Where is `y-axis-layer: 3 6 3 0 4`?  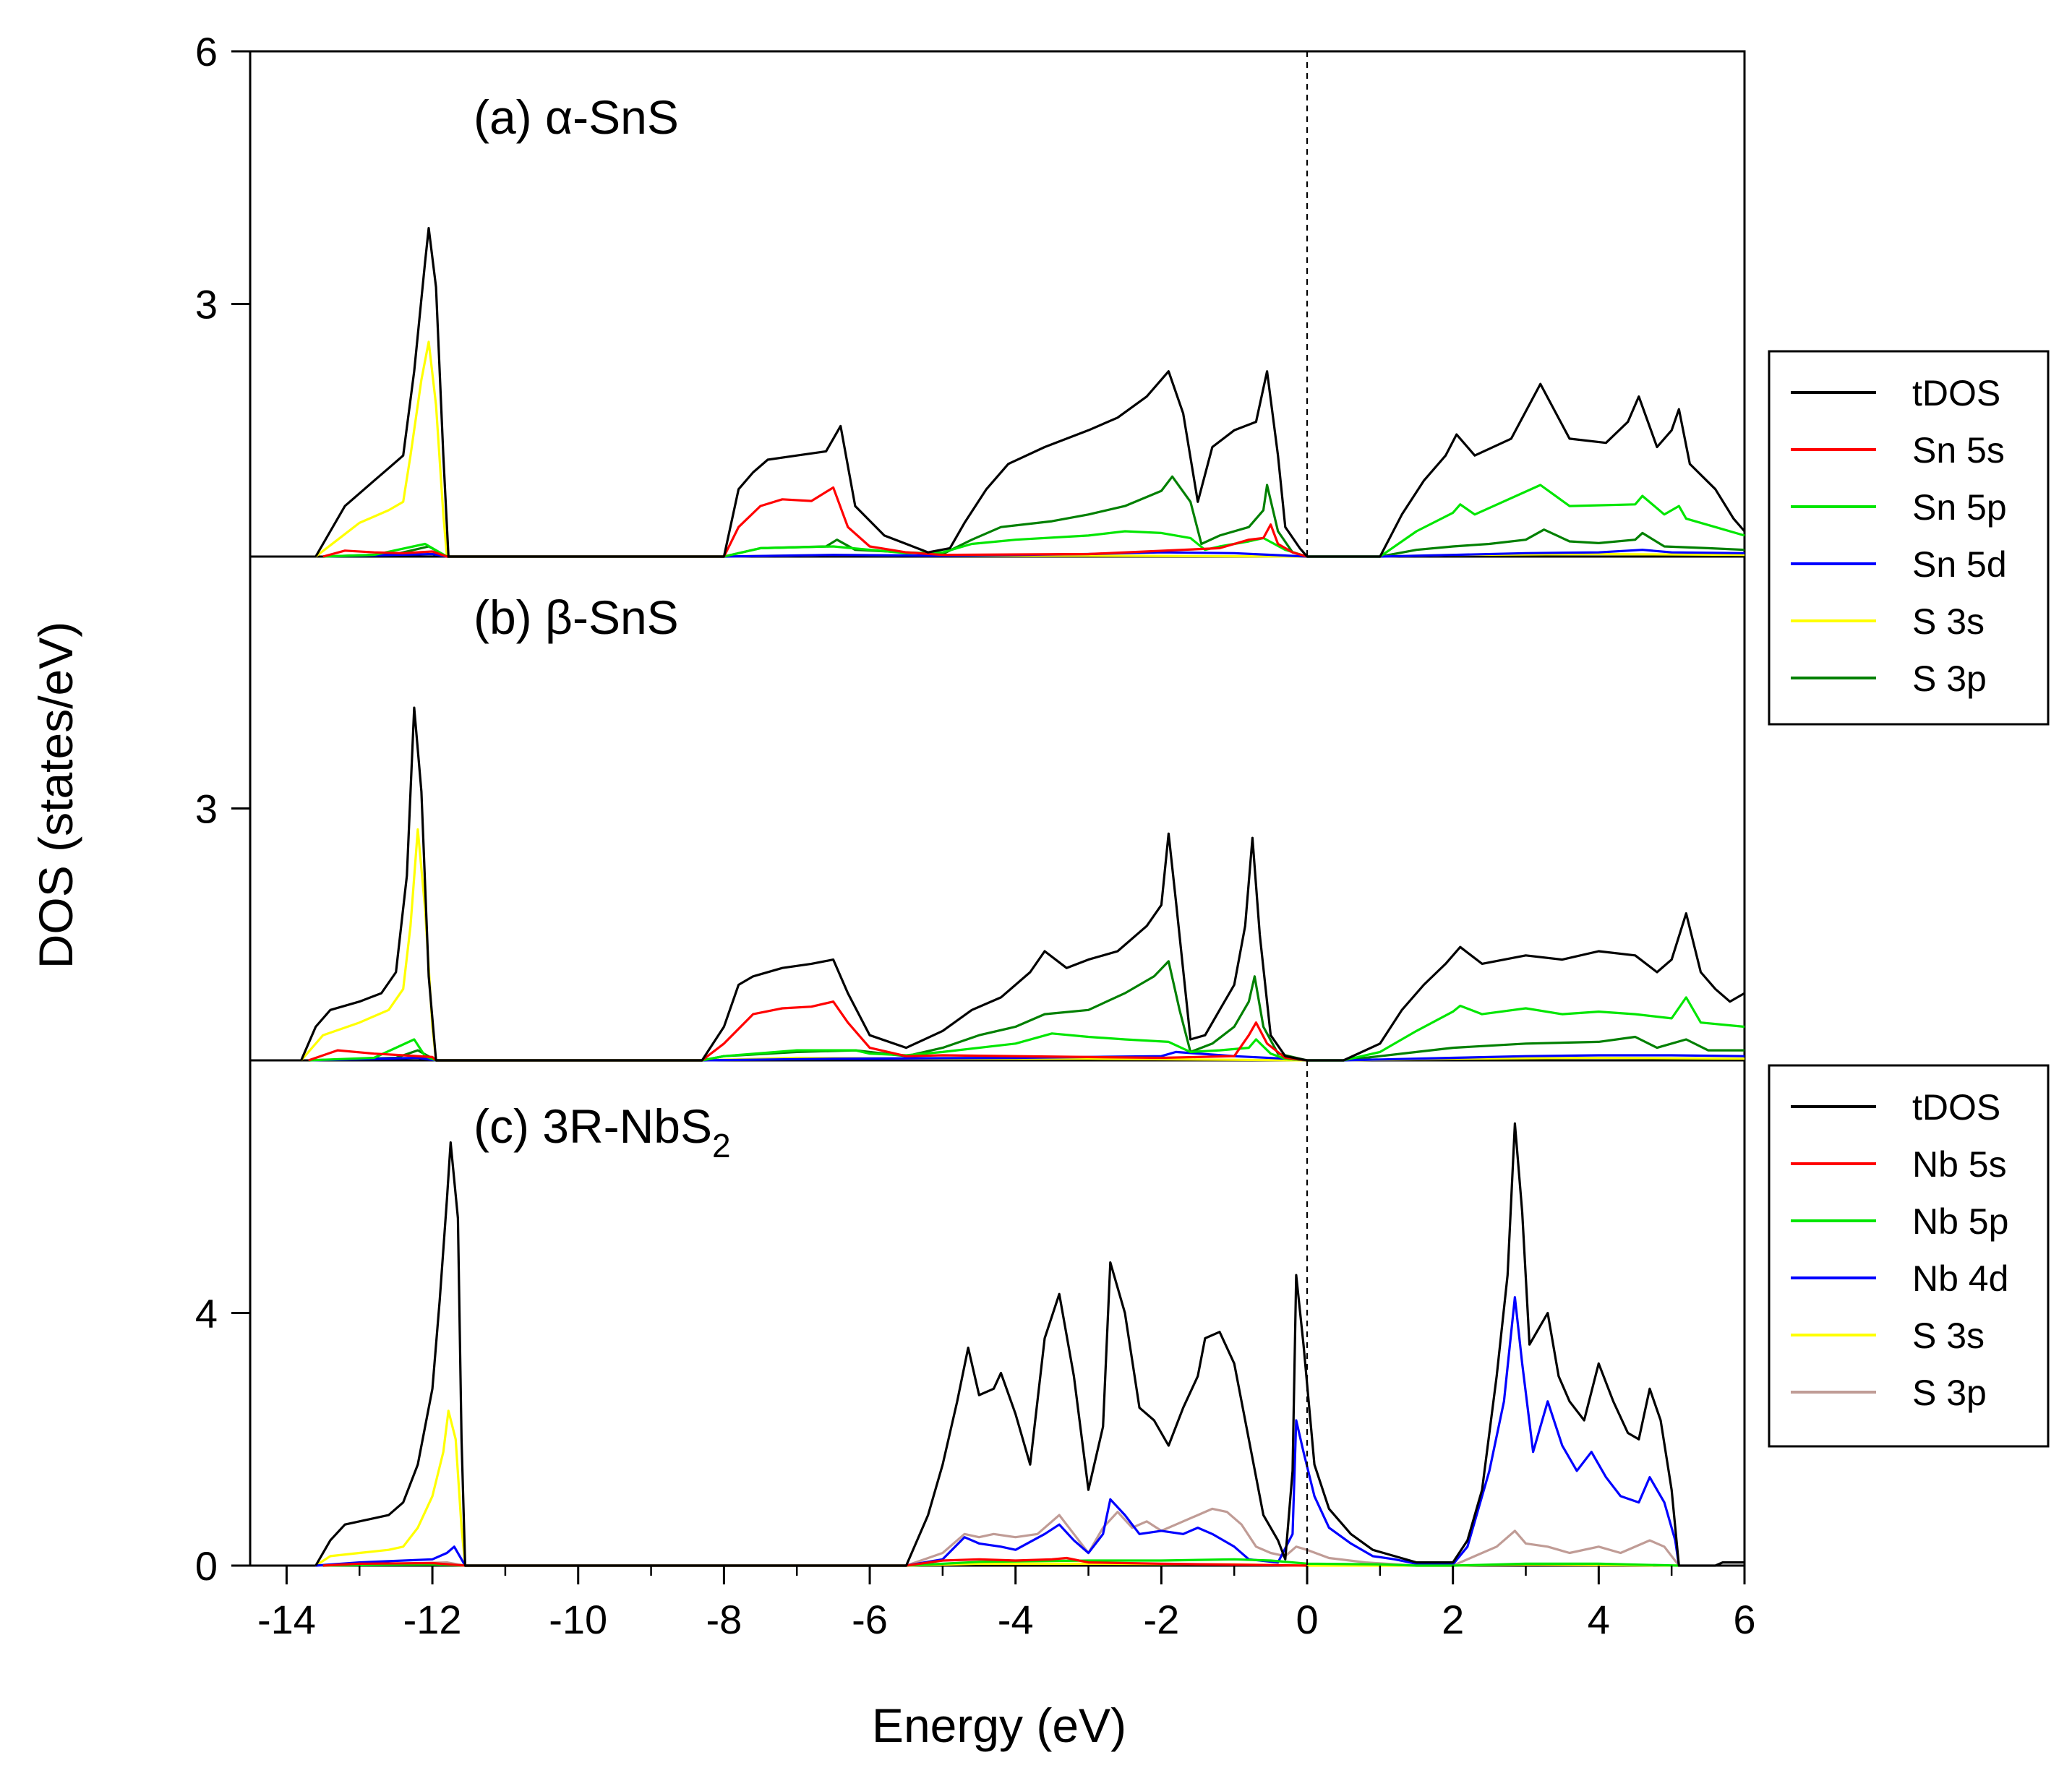
y-axis-layer: 3 6 3 0 4 is located at coordinates (223, 809).